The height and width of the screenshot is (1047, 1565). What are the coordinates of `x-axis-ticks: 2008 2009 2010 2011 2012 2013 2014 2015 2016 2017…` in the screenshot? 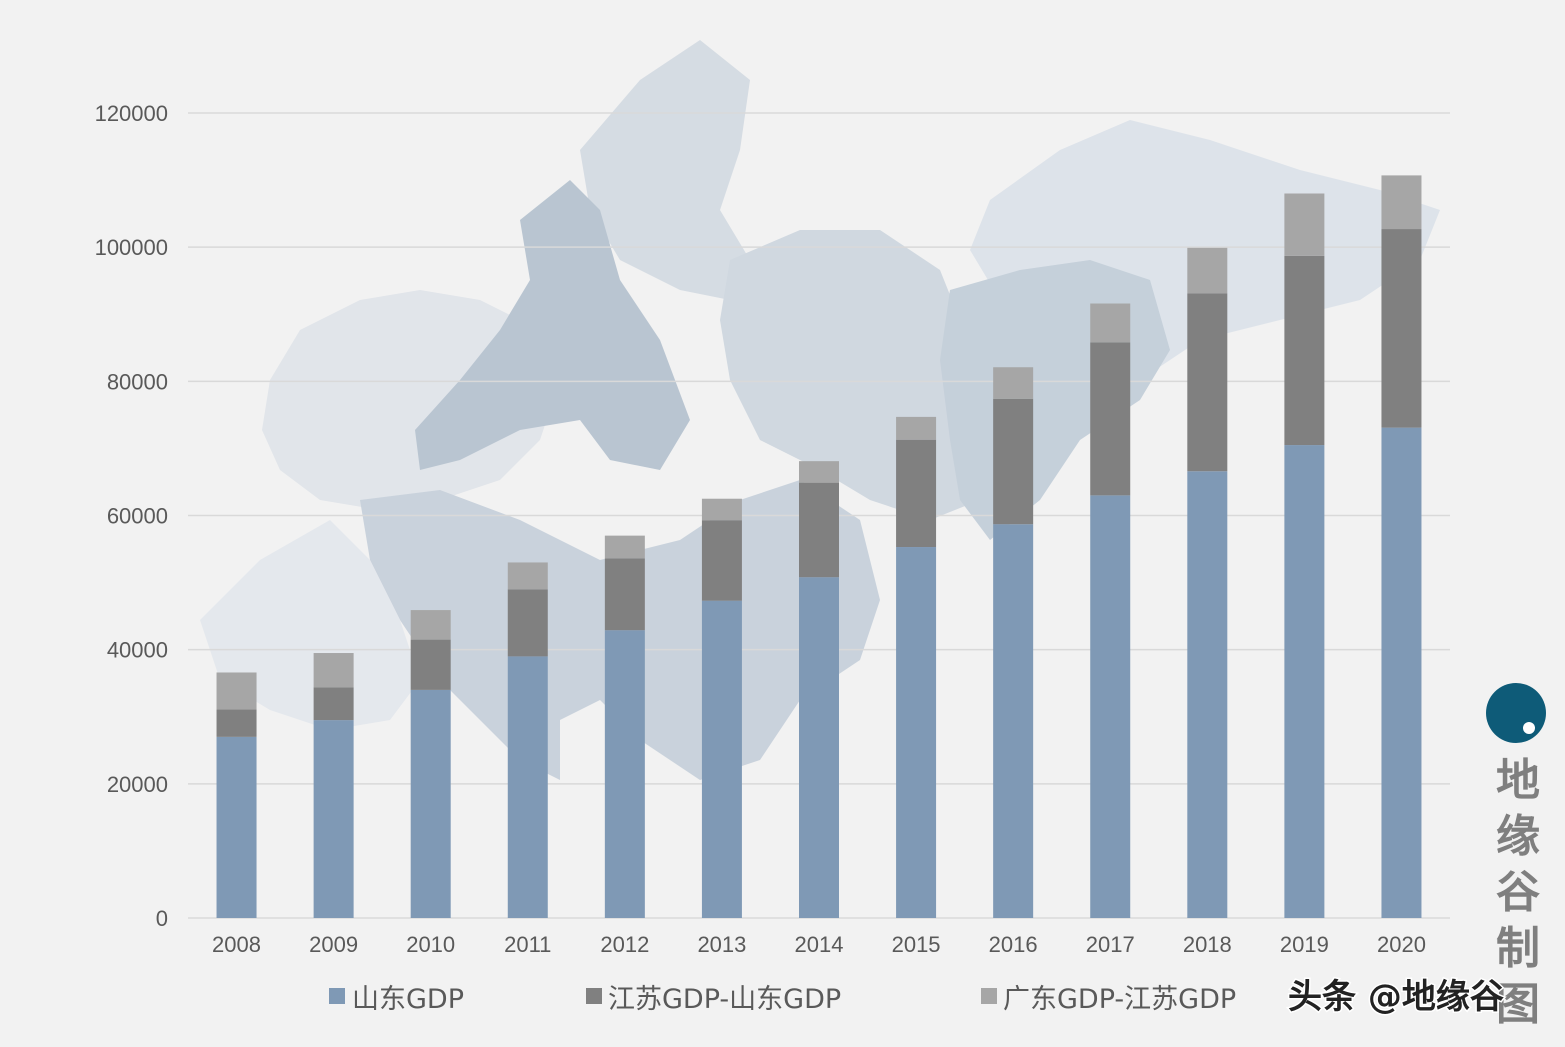 It's located at (819, 944).